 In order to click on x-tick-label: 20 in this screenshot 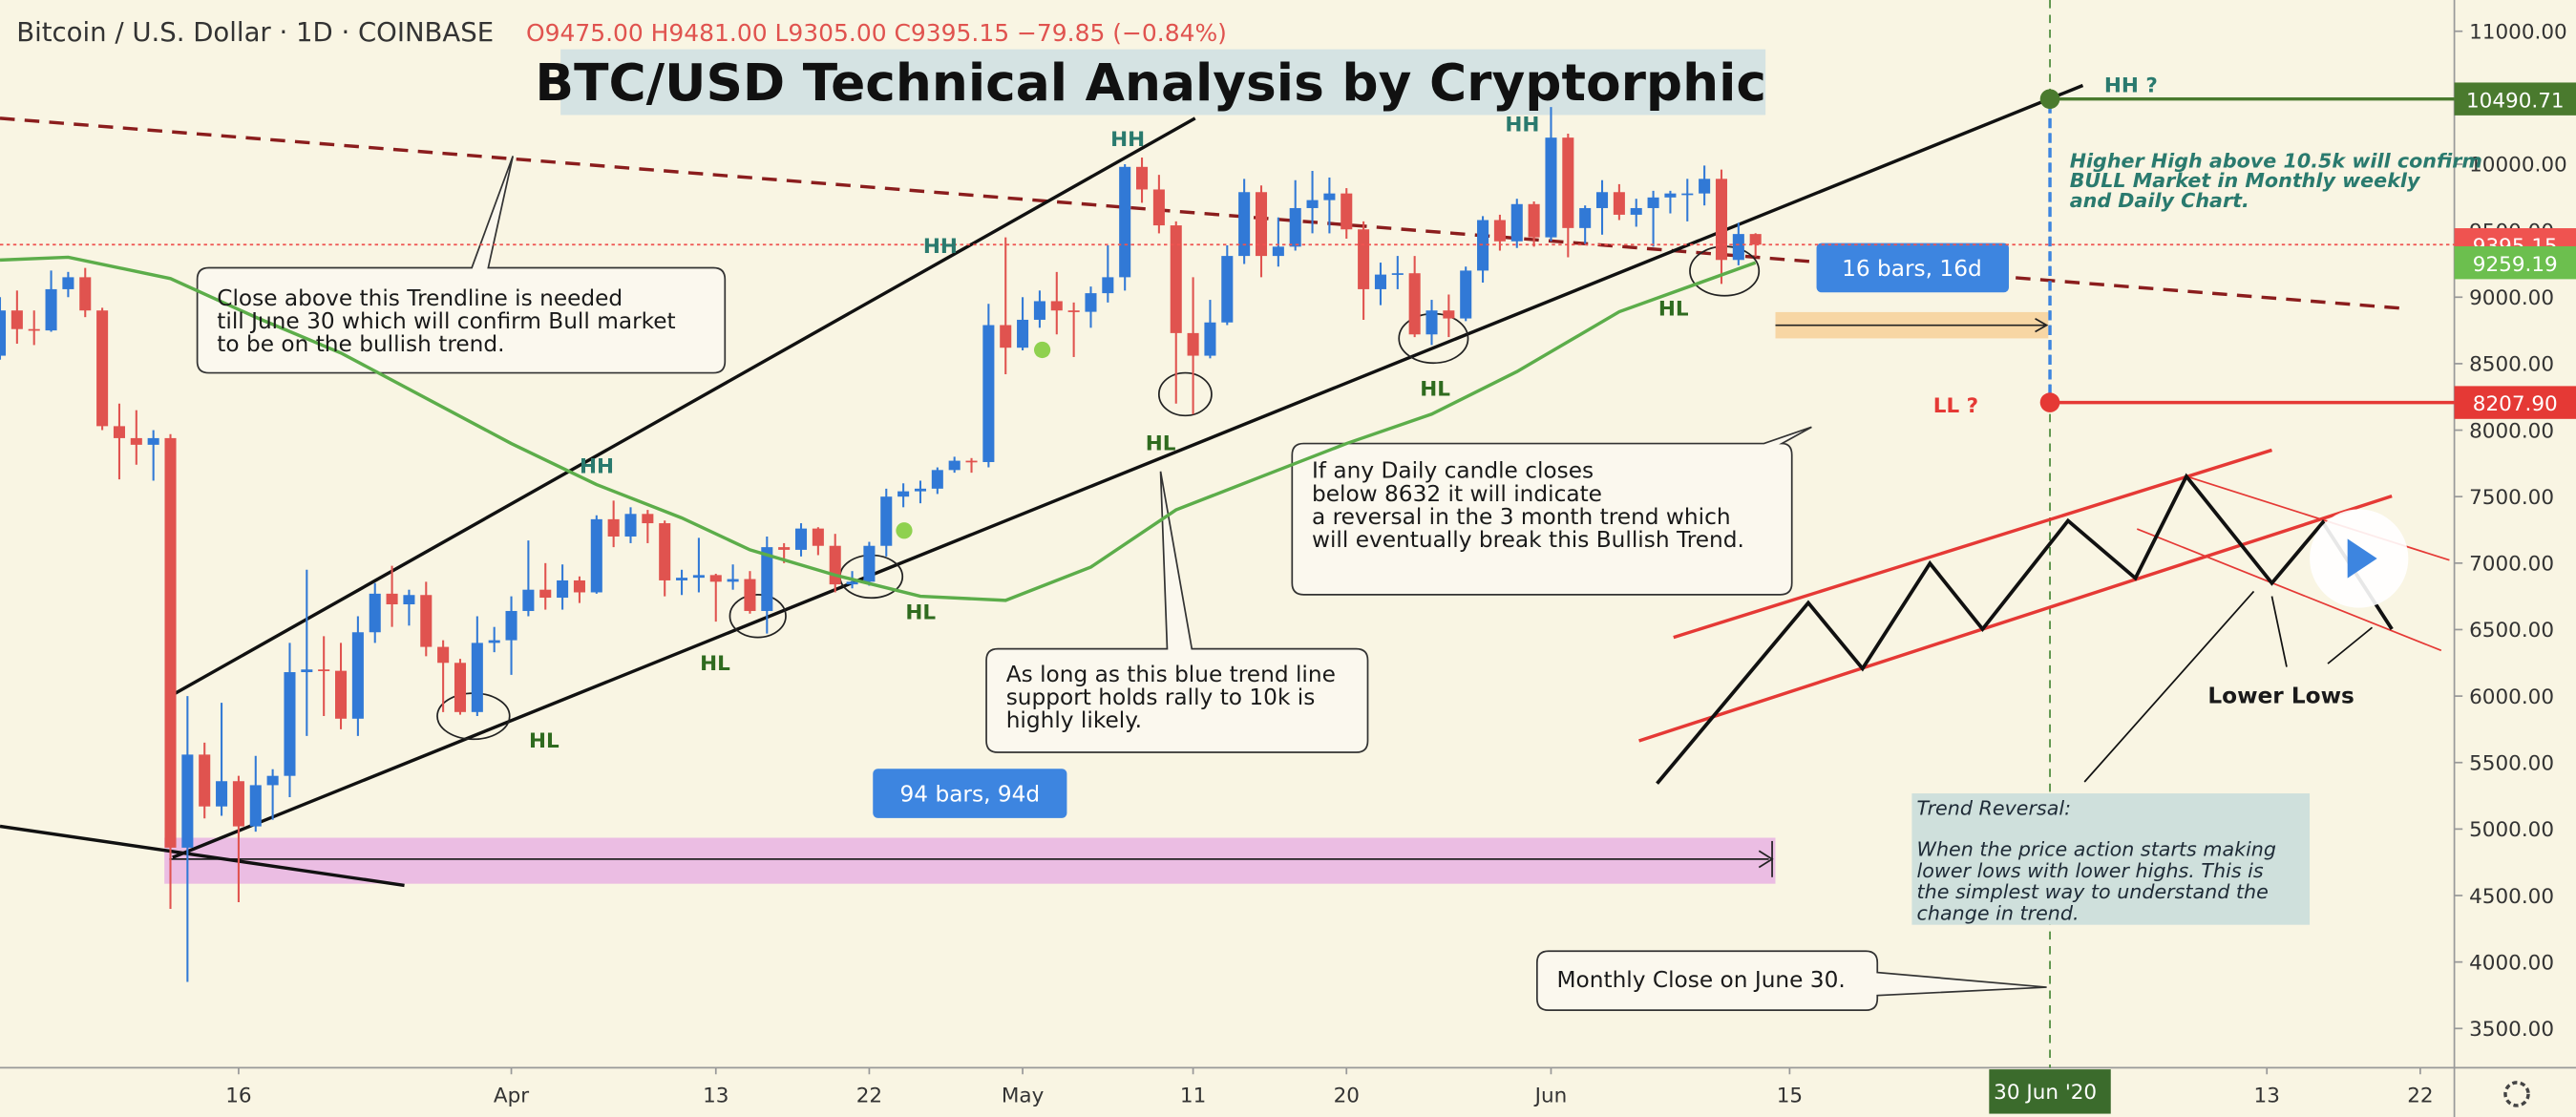, I will do `click(1347, 1096)`.